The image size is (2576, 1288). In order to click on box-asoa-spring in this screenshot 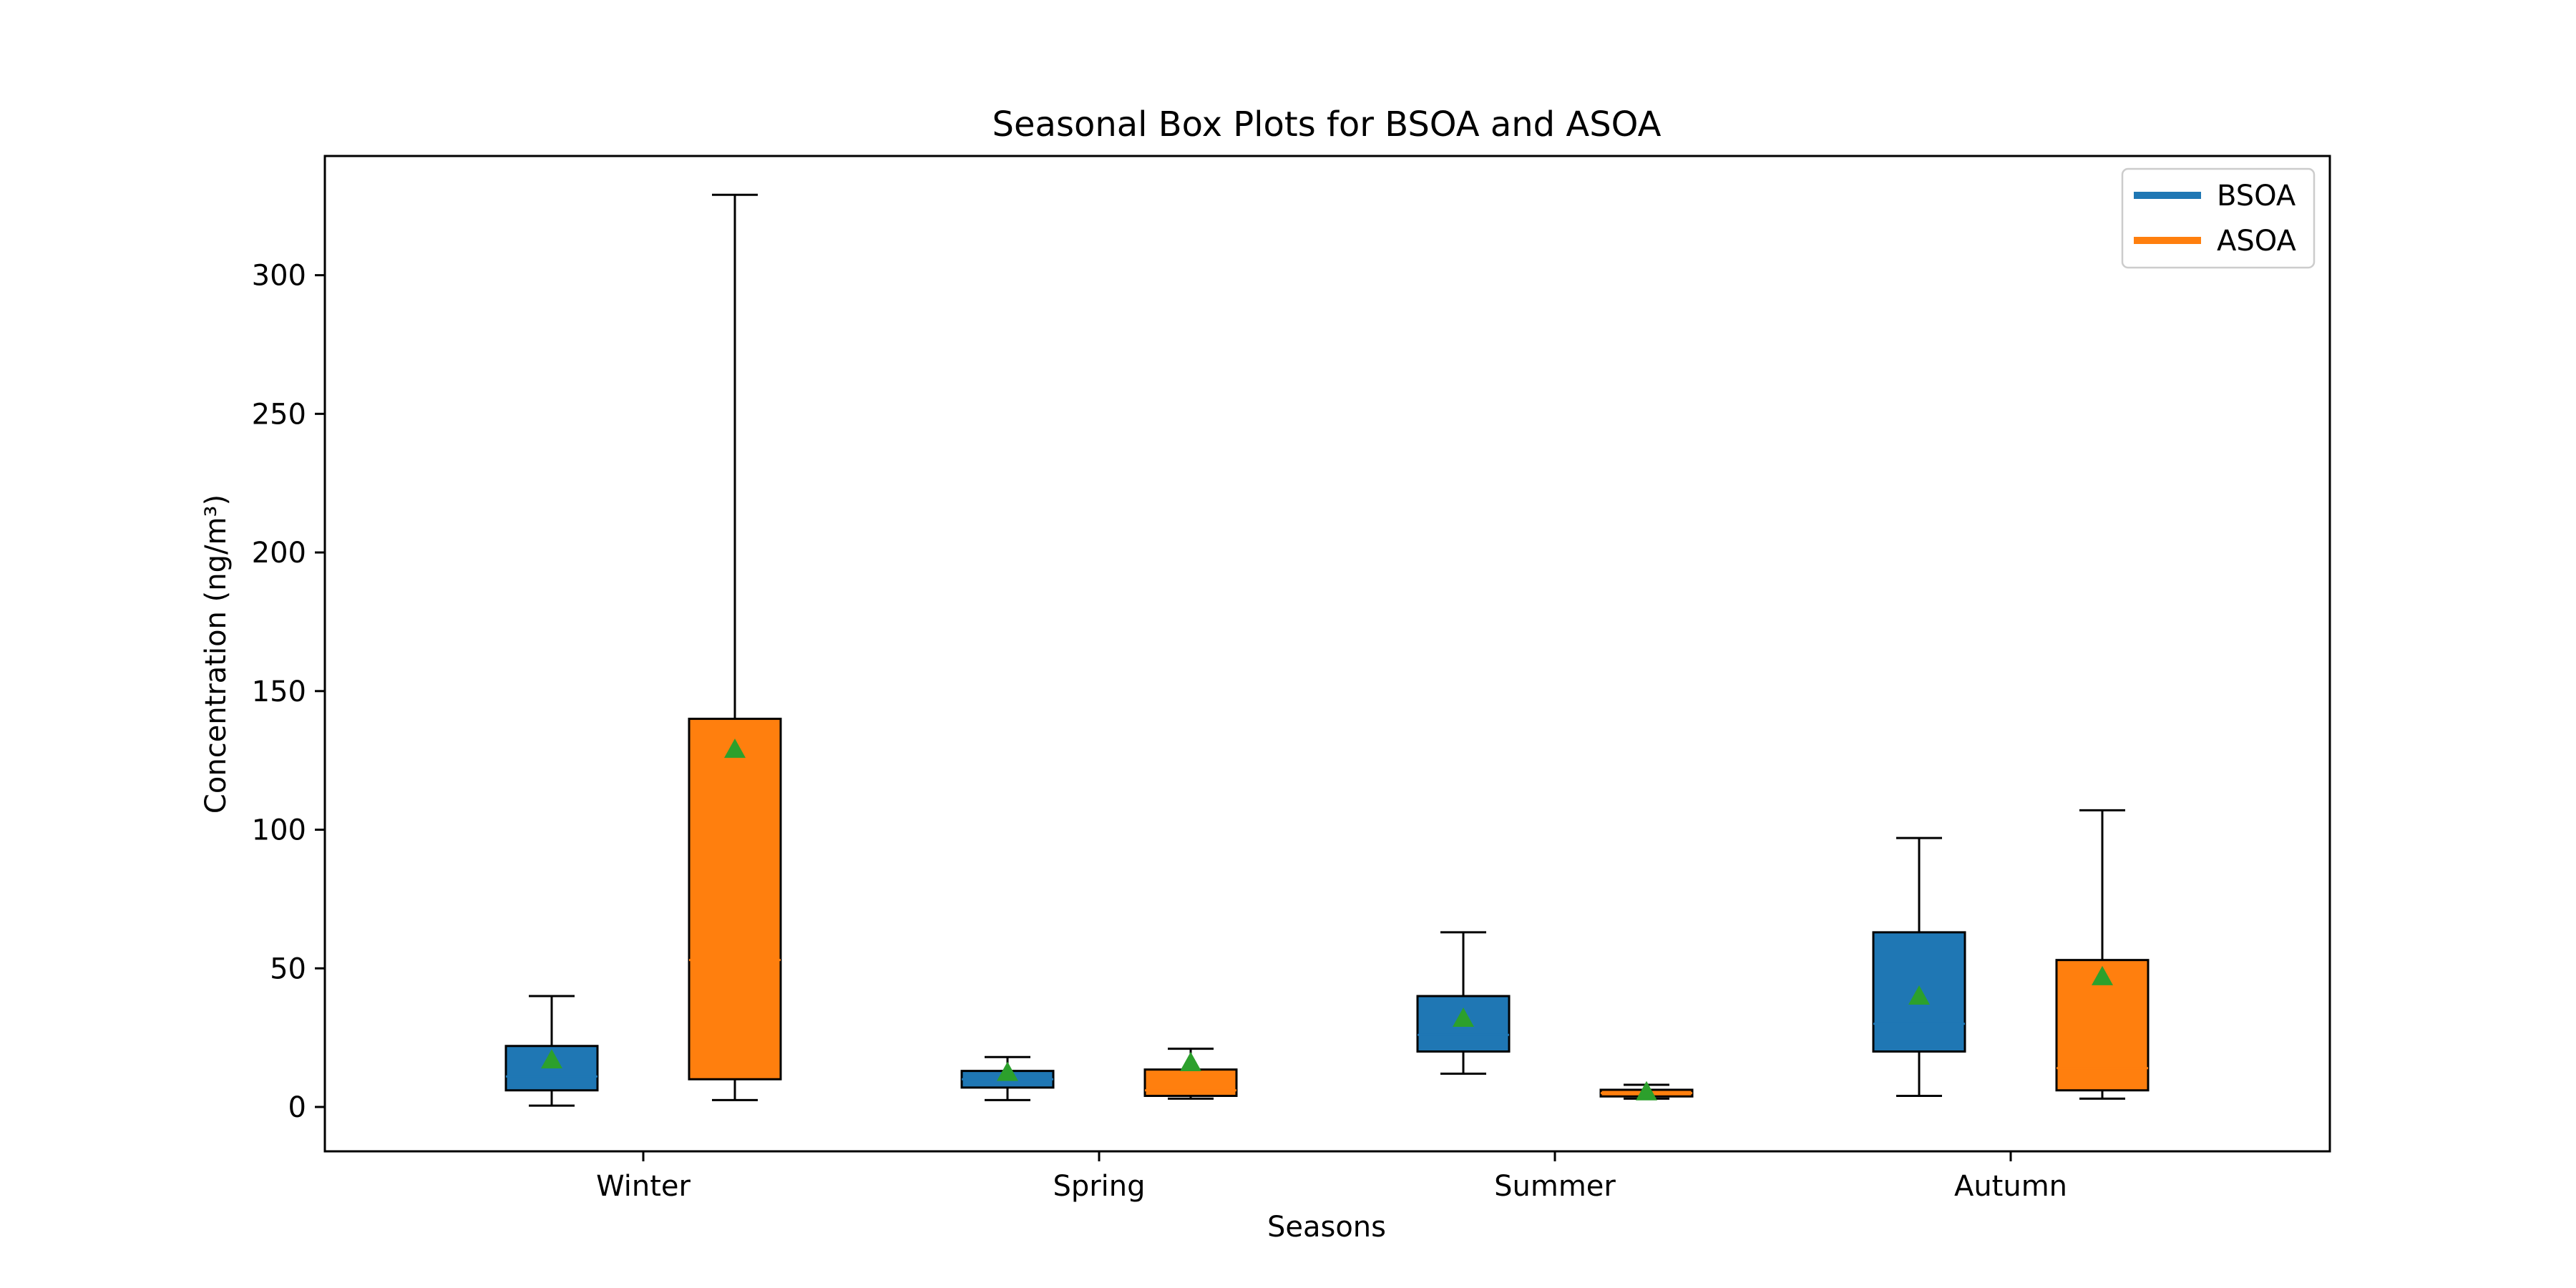, I will do `click(1190, 1074)`.